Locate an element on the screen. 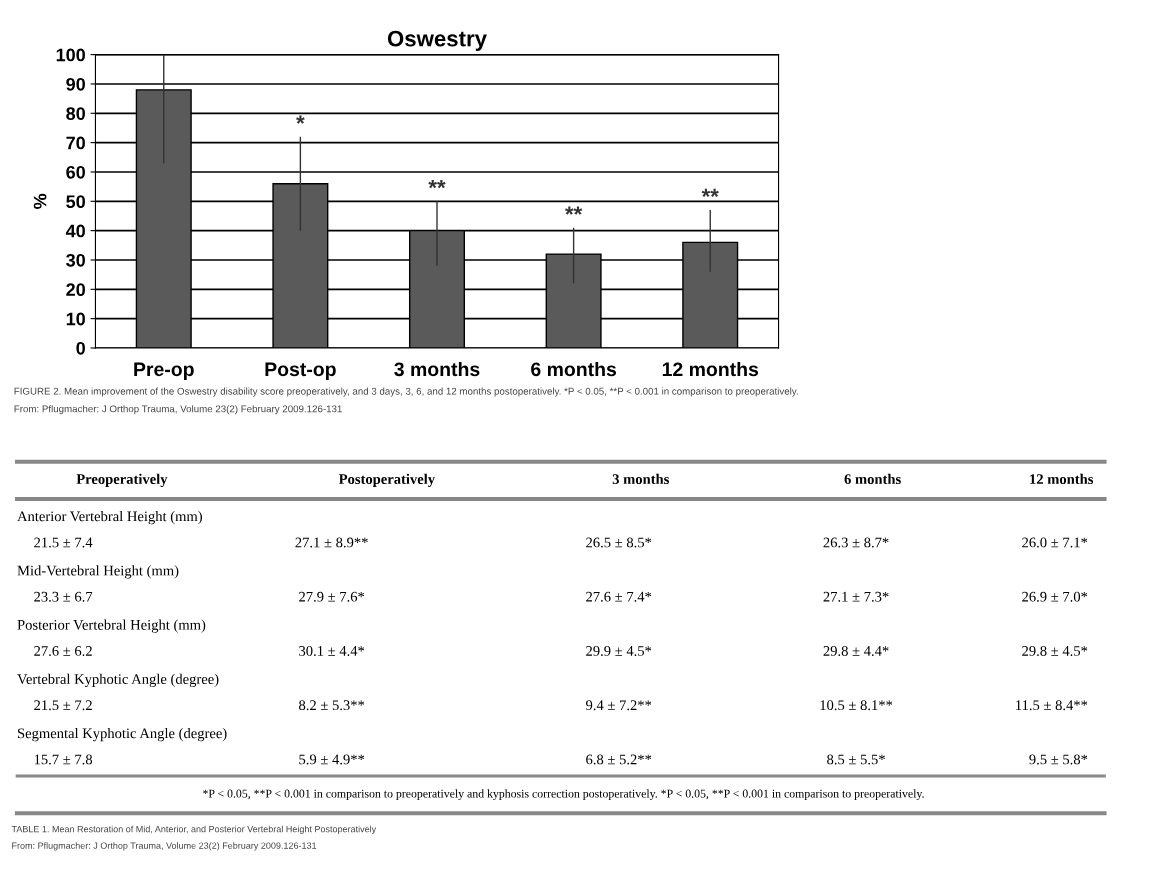  y-tick-label: 80 is located at coordinates (75, 114).